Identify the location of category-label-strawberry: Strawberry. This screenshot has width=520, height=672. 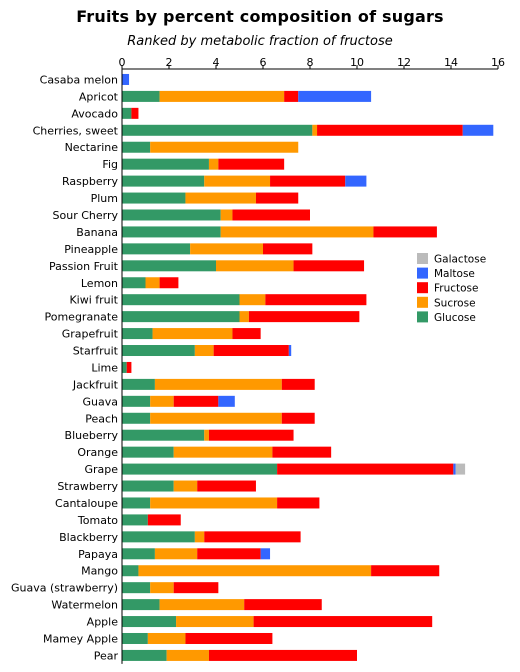
(87, 486).